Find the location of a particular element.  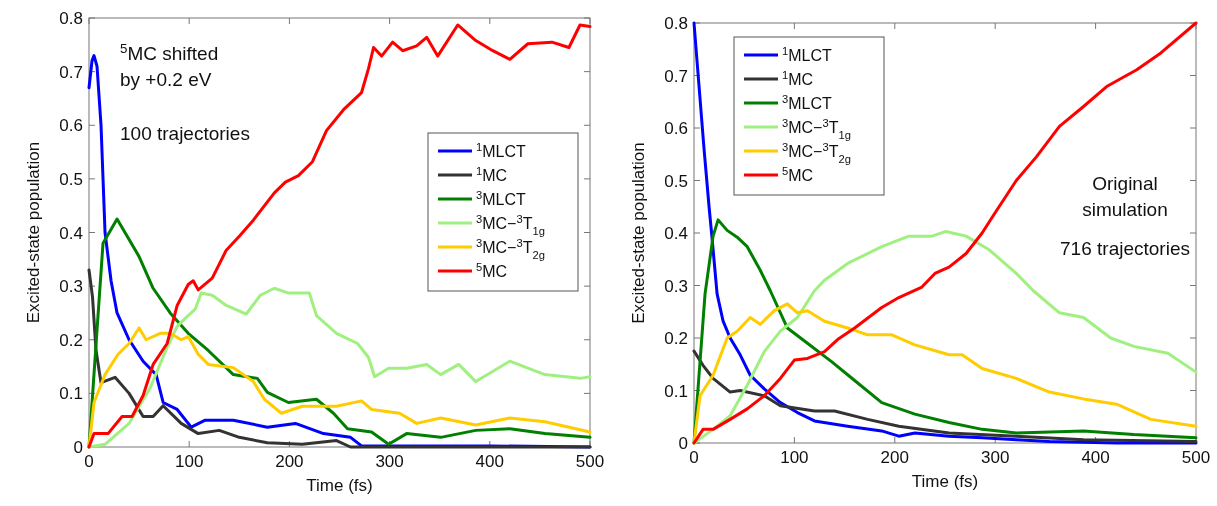

y-tick-label: 0 is located at coordinates (683, 443).